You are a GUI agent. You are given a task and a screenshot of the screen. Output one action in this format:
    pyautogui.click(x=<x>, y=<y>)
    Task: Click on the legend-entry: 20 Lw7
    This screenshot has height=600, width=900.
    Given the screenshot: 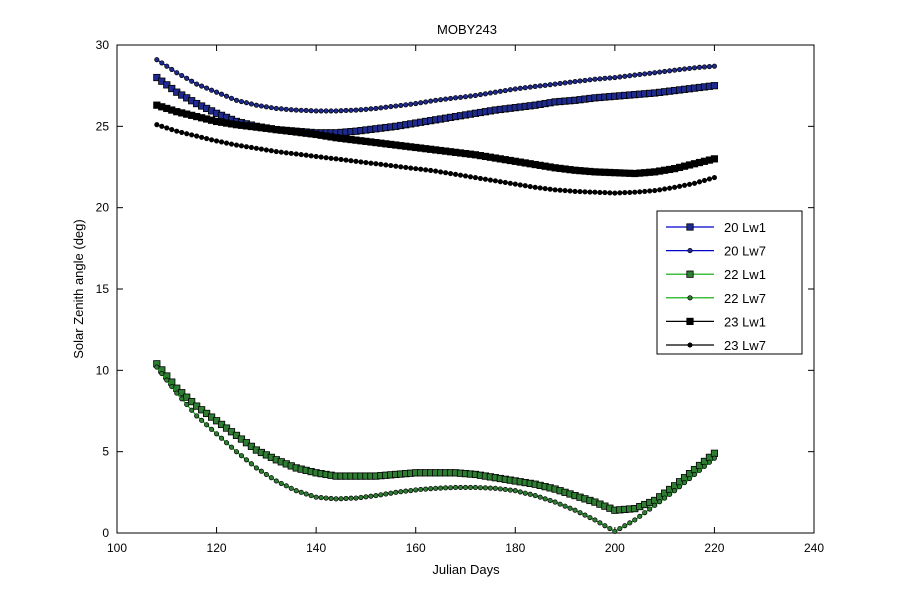 What is the action you would take?
    pyautogui.click(x=716, y=251)
    